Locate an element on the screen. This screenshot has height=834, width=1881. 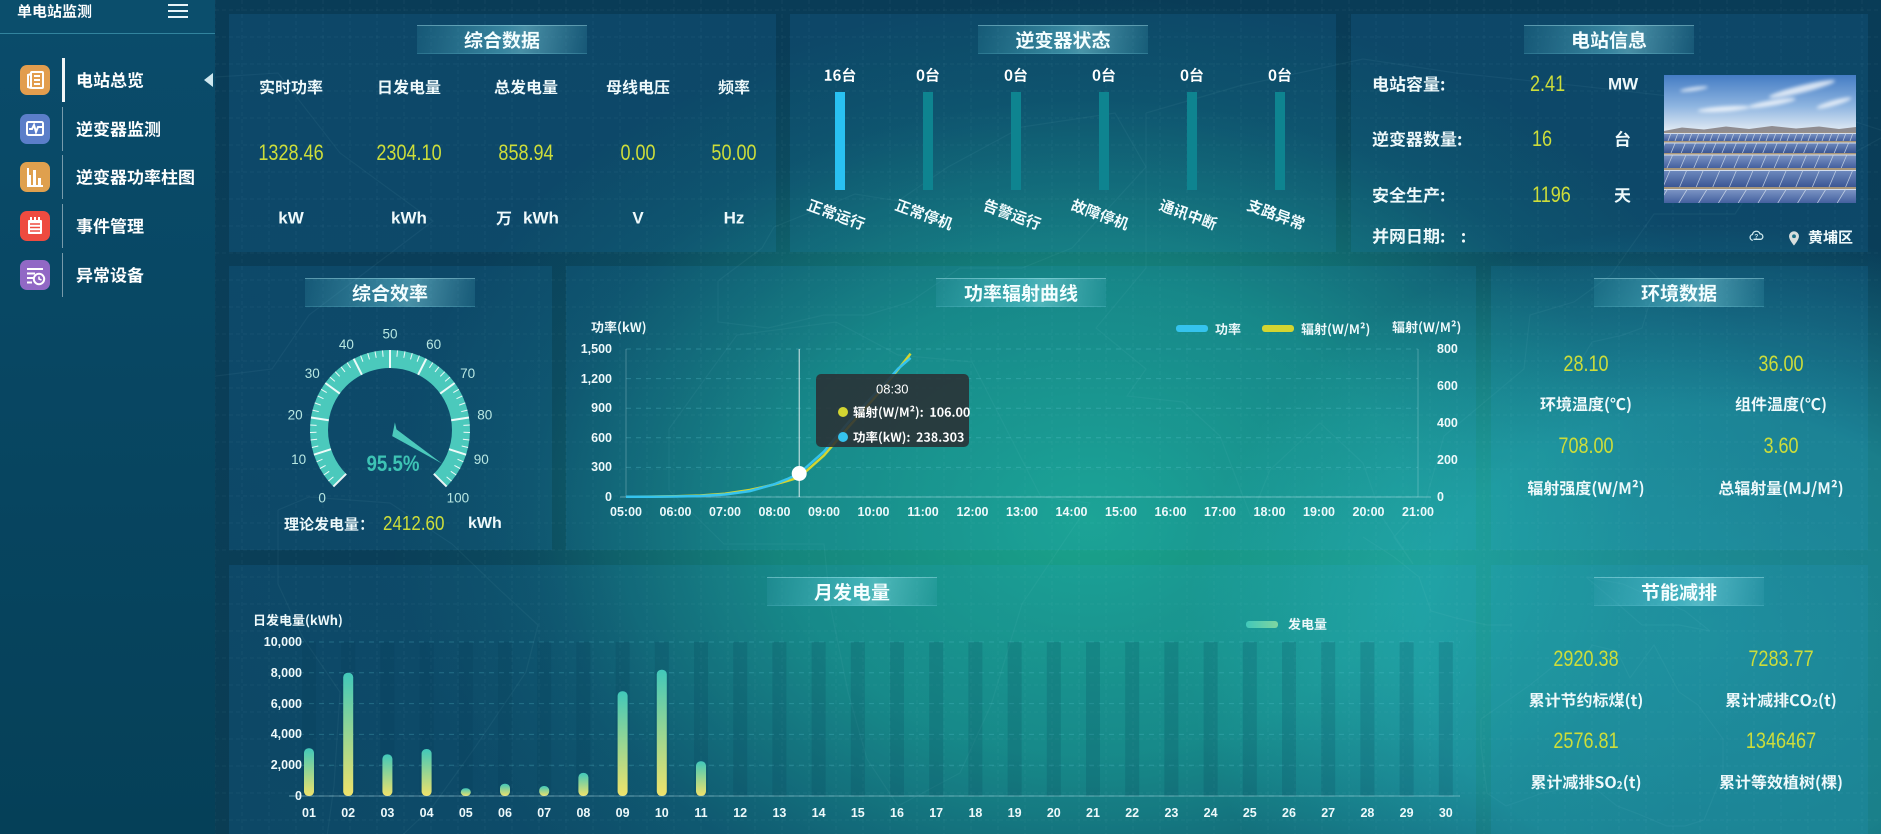
svg-text: 30 is located at coordinates (312, 373).